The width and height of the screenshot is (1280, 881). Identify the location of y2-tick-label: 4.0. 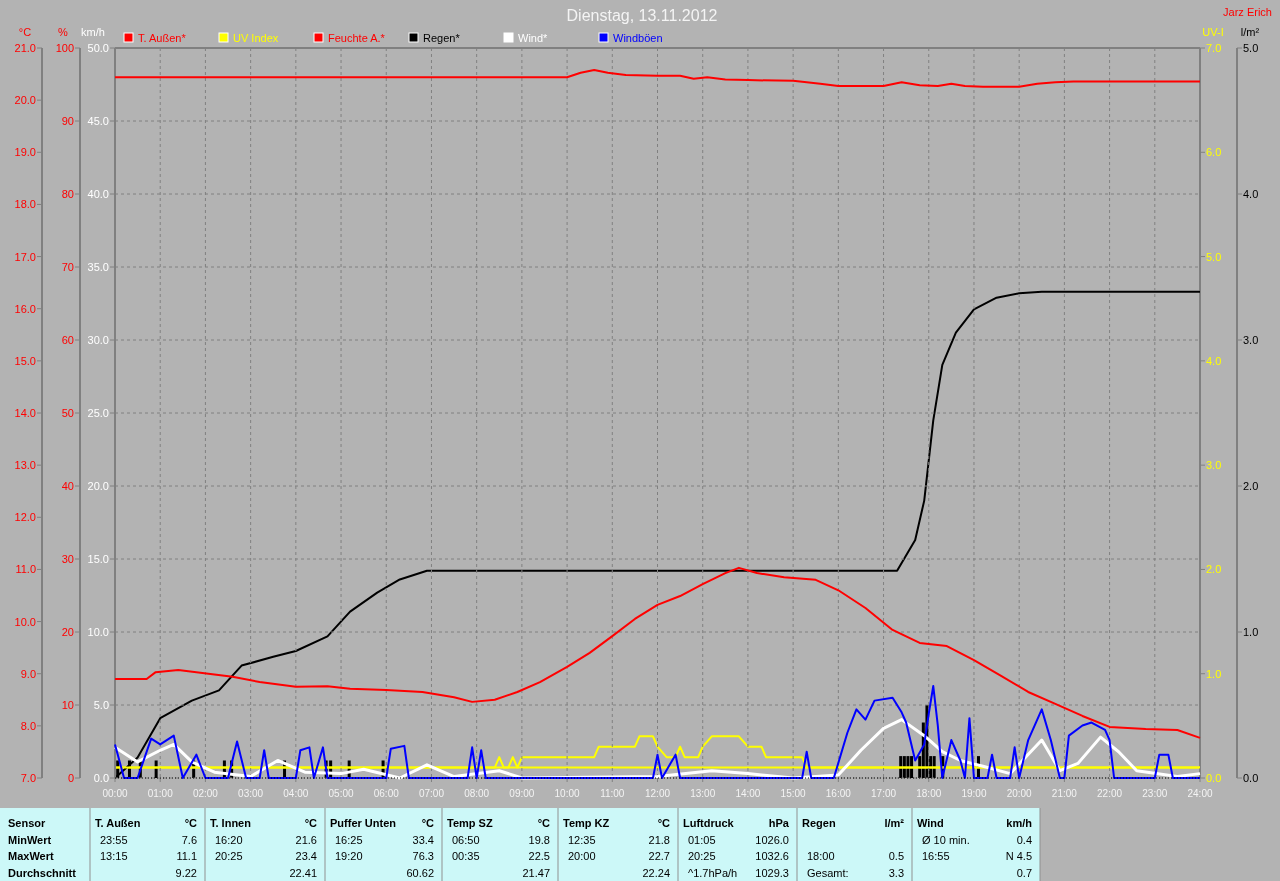
(1251, 194).